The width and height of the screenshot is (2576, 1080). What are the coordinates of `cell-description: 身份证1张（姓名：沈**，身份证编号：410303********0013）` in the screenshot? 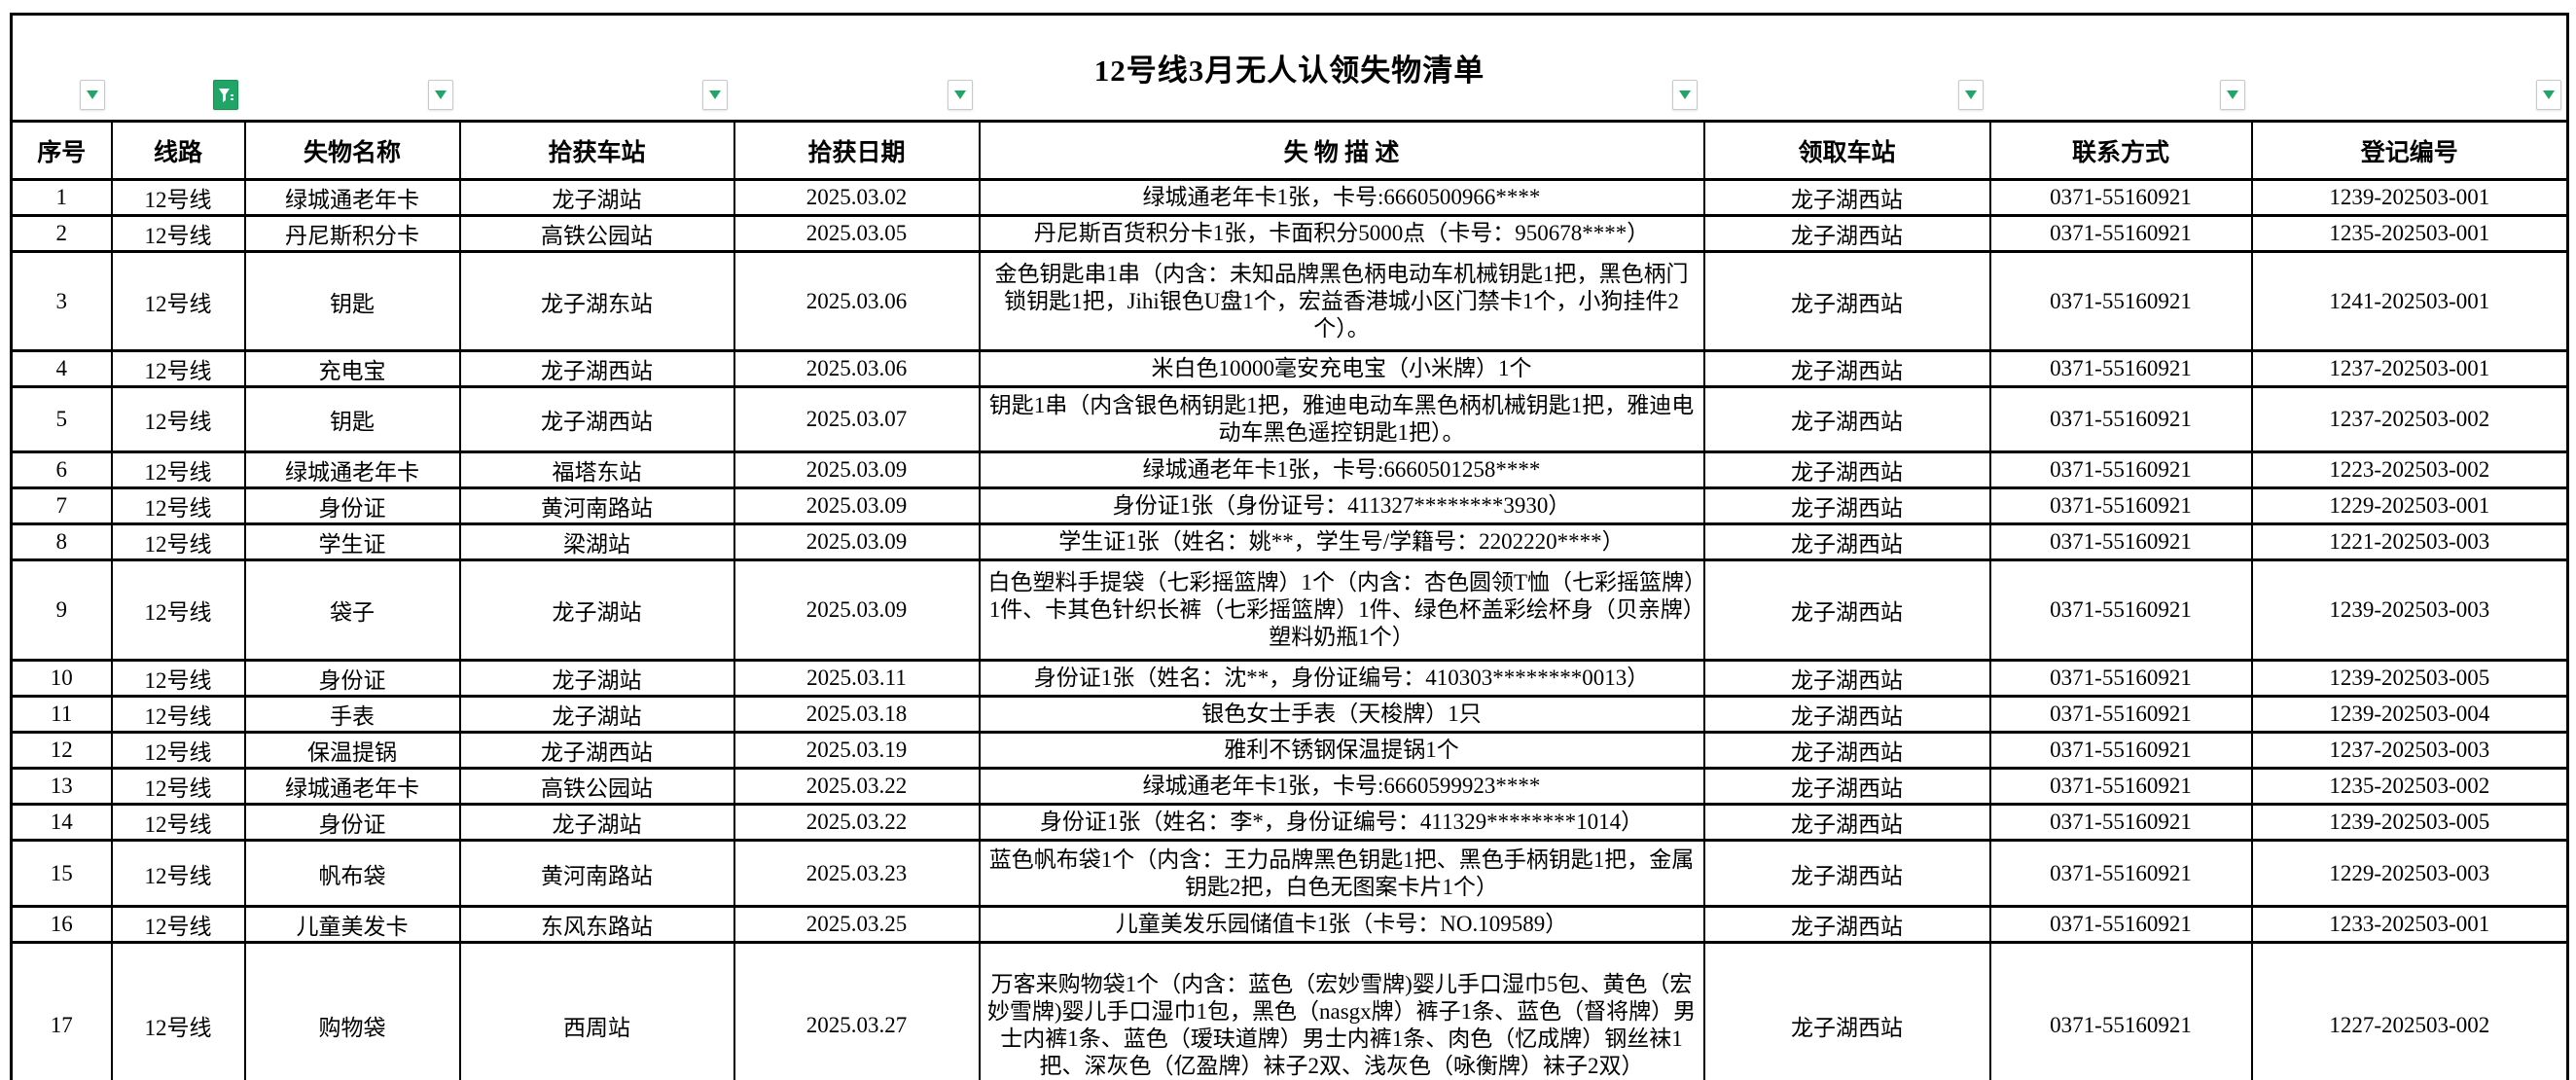 It's located at (1341, 678).